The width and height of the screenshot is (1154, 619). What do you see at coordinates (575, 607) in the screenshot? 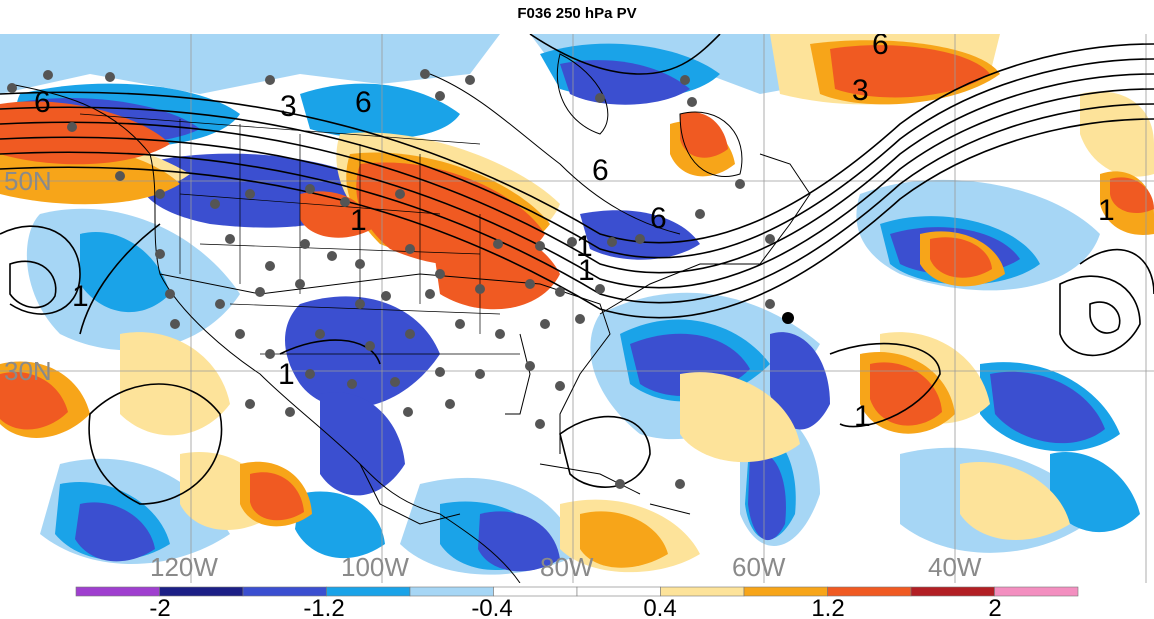
I see `colorbar-tick-labels: -2 -1.2 -0.4 0.4 1.2 2` at bounding box center [575, 607].